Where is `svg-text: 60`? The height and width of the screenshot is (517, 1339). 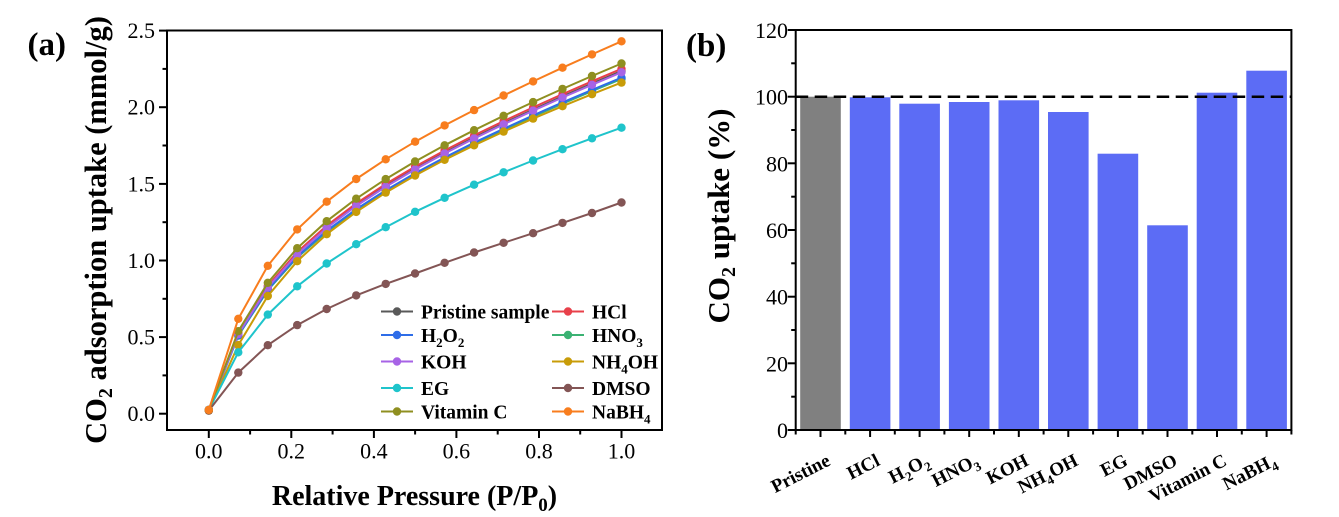
svg-text: 60 is located at coordinates (777, 230).